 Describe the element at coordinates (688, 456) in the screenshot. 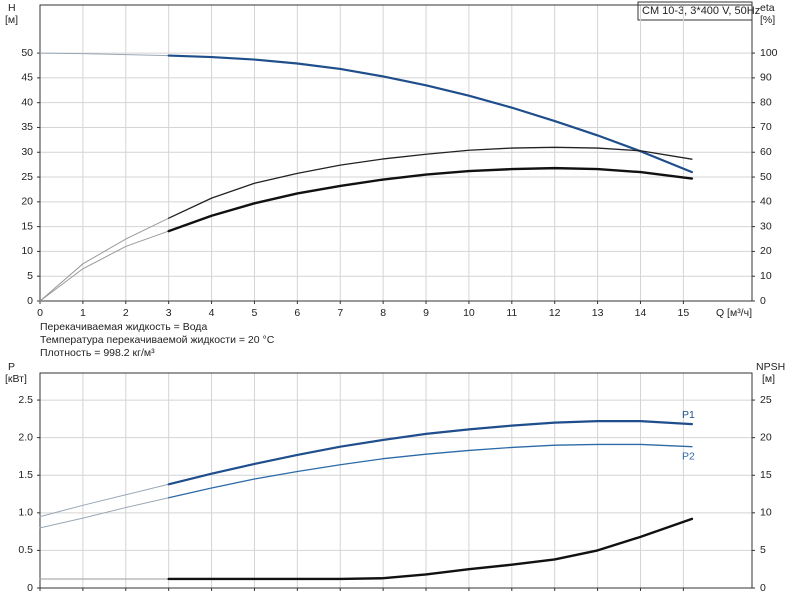

I see `curve-label: P2` at that location.